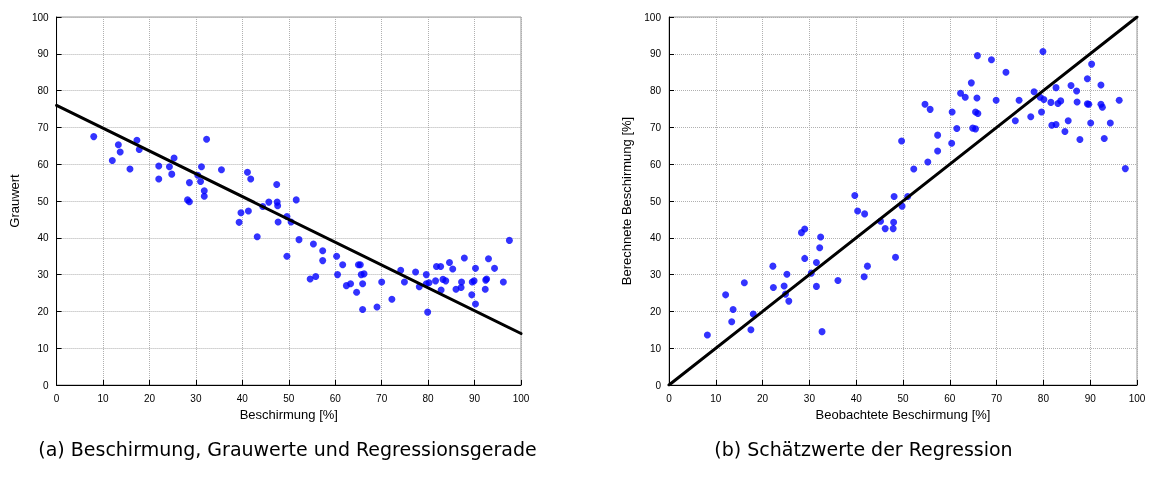  What do you see at coordinates (14, 200) in the screenshot?
I see `y-axis-title: Grauwert` at bounding box center [14, 200].